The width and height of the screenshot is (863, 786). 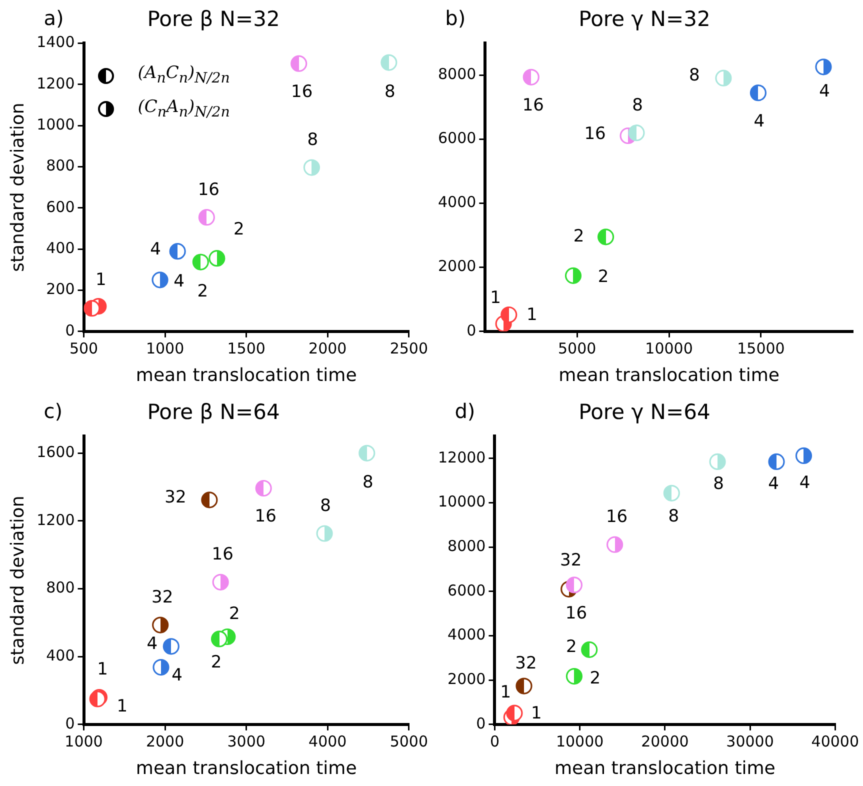 What do you see at coordinates (54, 18) in the screenshot?
I see `text: a)` at bounding box center [54, 18].